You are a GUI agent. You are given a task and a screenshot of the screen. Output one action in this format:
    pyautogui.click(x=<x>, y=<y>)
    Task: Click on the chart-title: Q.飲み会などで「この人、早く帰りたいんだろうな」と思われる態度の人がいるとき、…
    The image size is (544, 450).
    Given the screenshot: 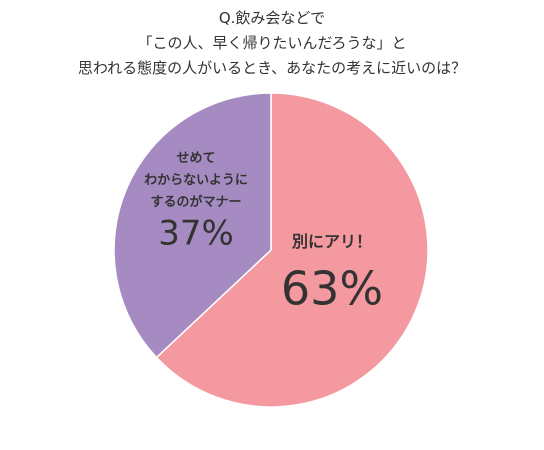 What is the action you would take?
    pyautogui.click(x=272, y=43)
    